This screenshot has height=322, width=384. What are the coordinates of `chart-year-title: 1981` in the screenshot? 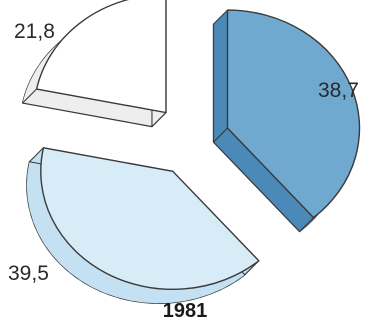 It's located at (185, 311).